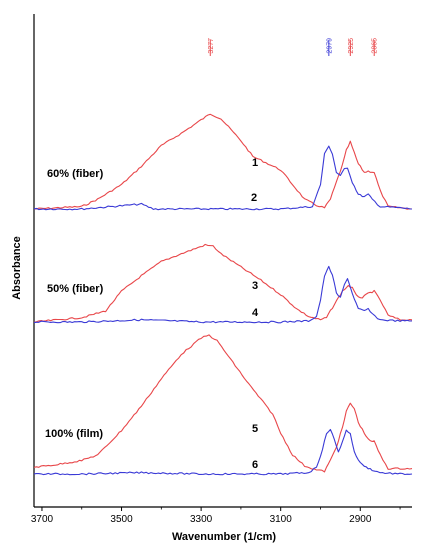 This screenshot has height=550, width=428. What do you see at coordinates (121, 519) in the screenshot?
I see `x-tick-label: 3500` at bounding box center [121, 519].